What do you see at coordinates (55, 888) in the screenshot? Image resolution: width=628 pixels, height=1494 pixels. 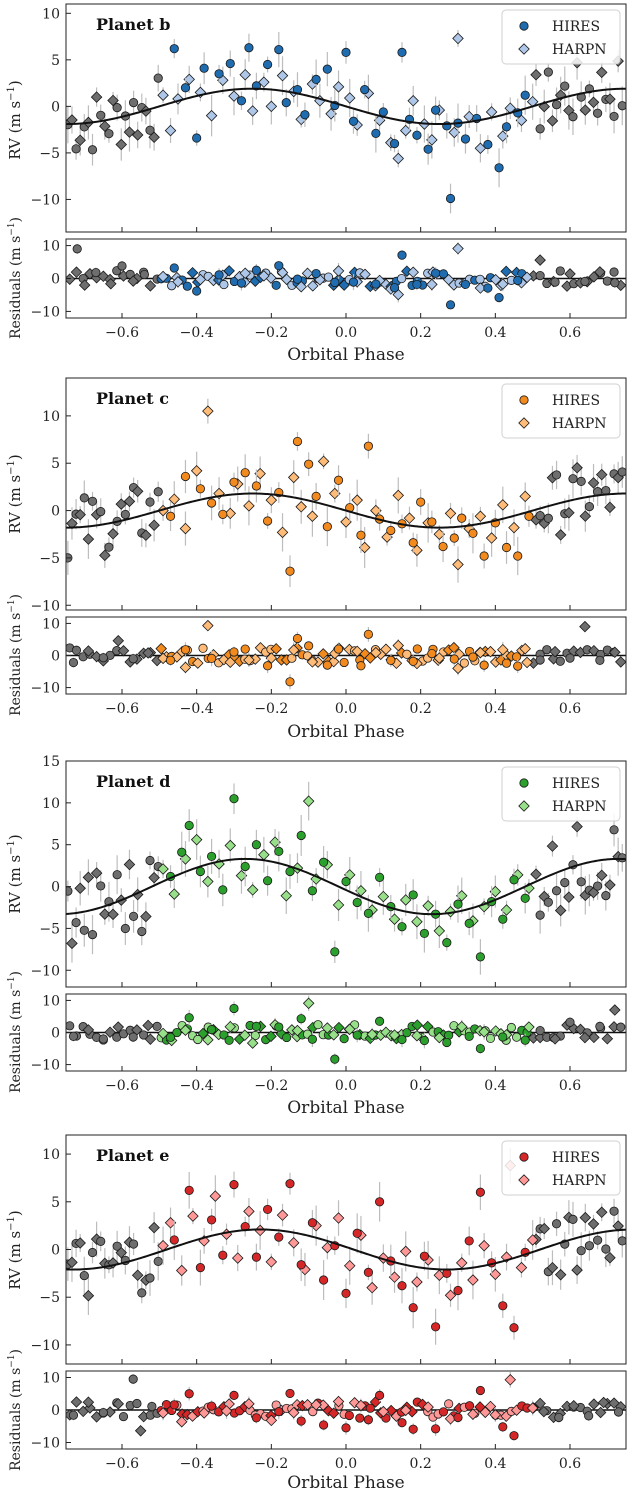 I see `y-tick-label: 0` at bounding box center [55, 888].